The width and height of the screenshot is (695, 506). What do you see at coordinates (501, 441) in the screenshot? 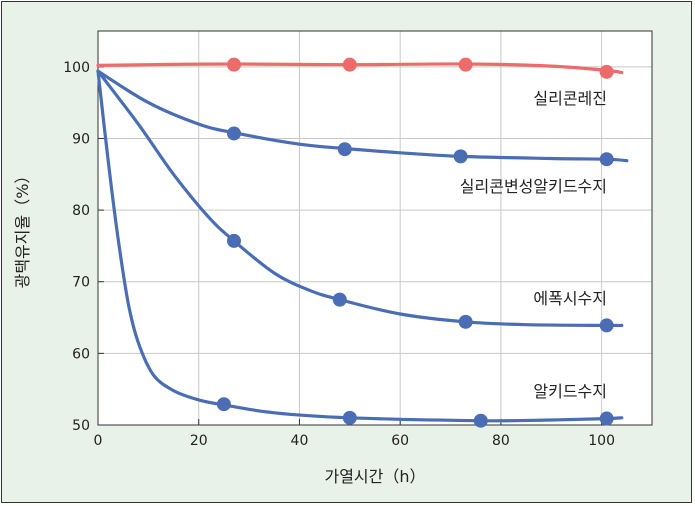
I see `x-tick-label: 80` at bounding box center [501, 441].